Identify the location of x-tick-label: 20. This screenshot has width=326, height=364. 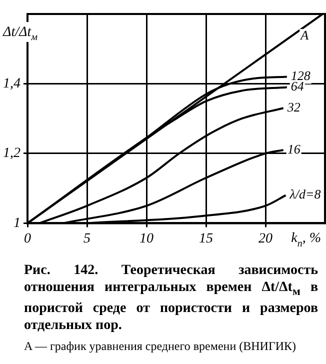
(265, 238).